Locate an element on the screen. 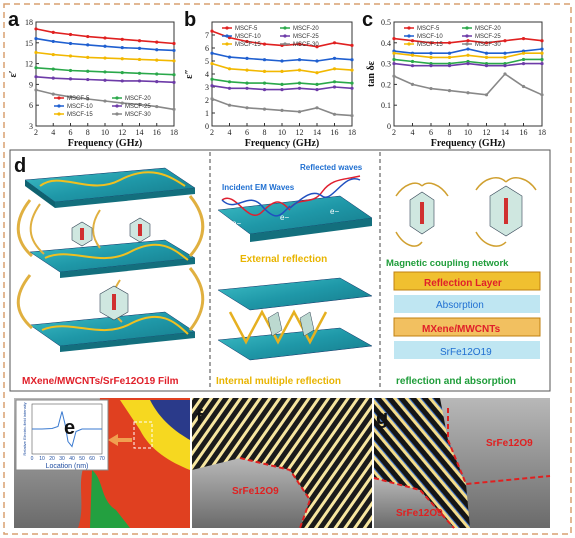 This screenshot has height=538, width=575. srfe-band is located at coordinates (467, 350).